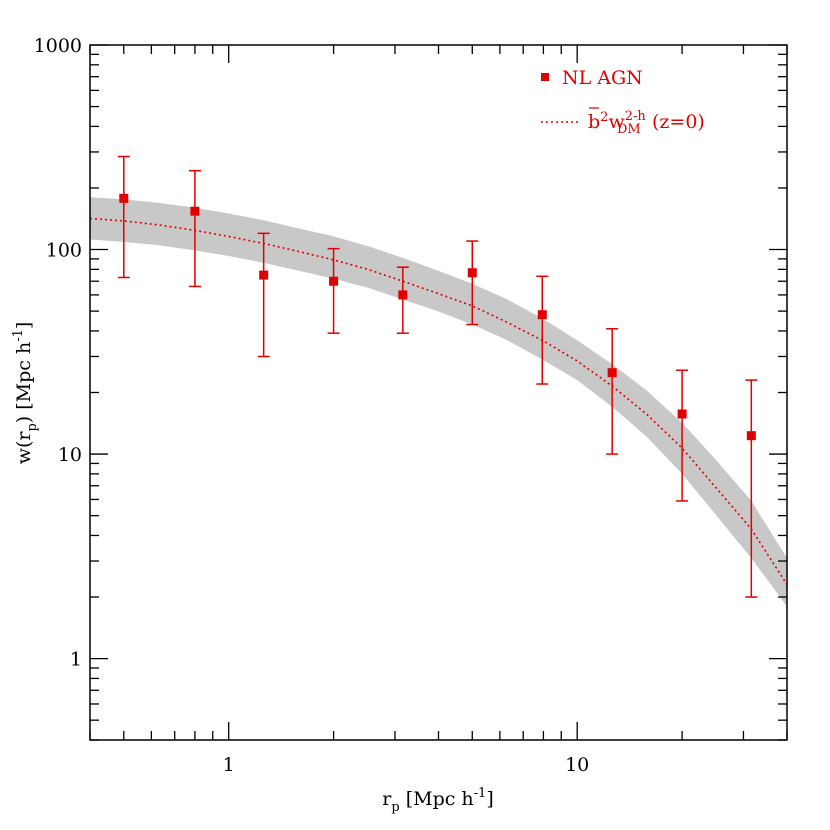 The height and width of the screenshot is (830, 830). What do you see at coordinates (678, 122) in the screenshot?
I see `legend-model-tail: (z=0)` at bounding box center [678, 122].